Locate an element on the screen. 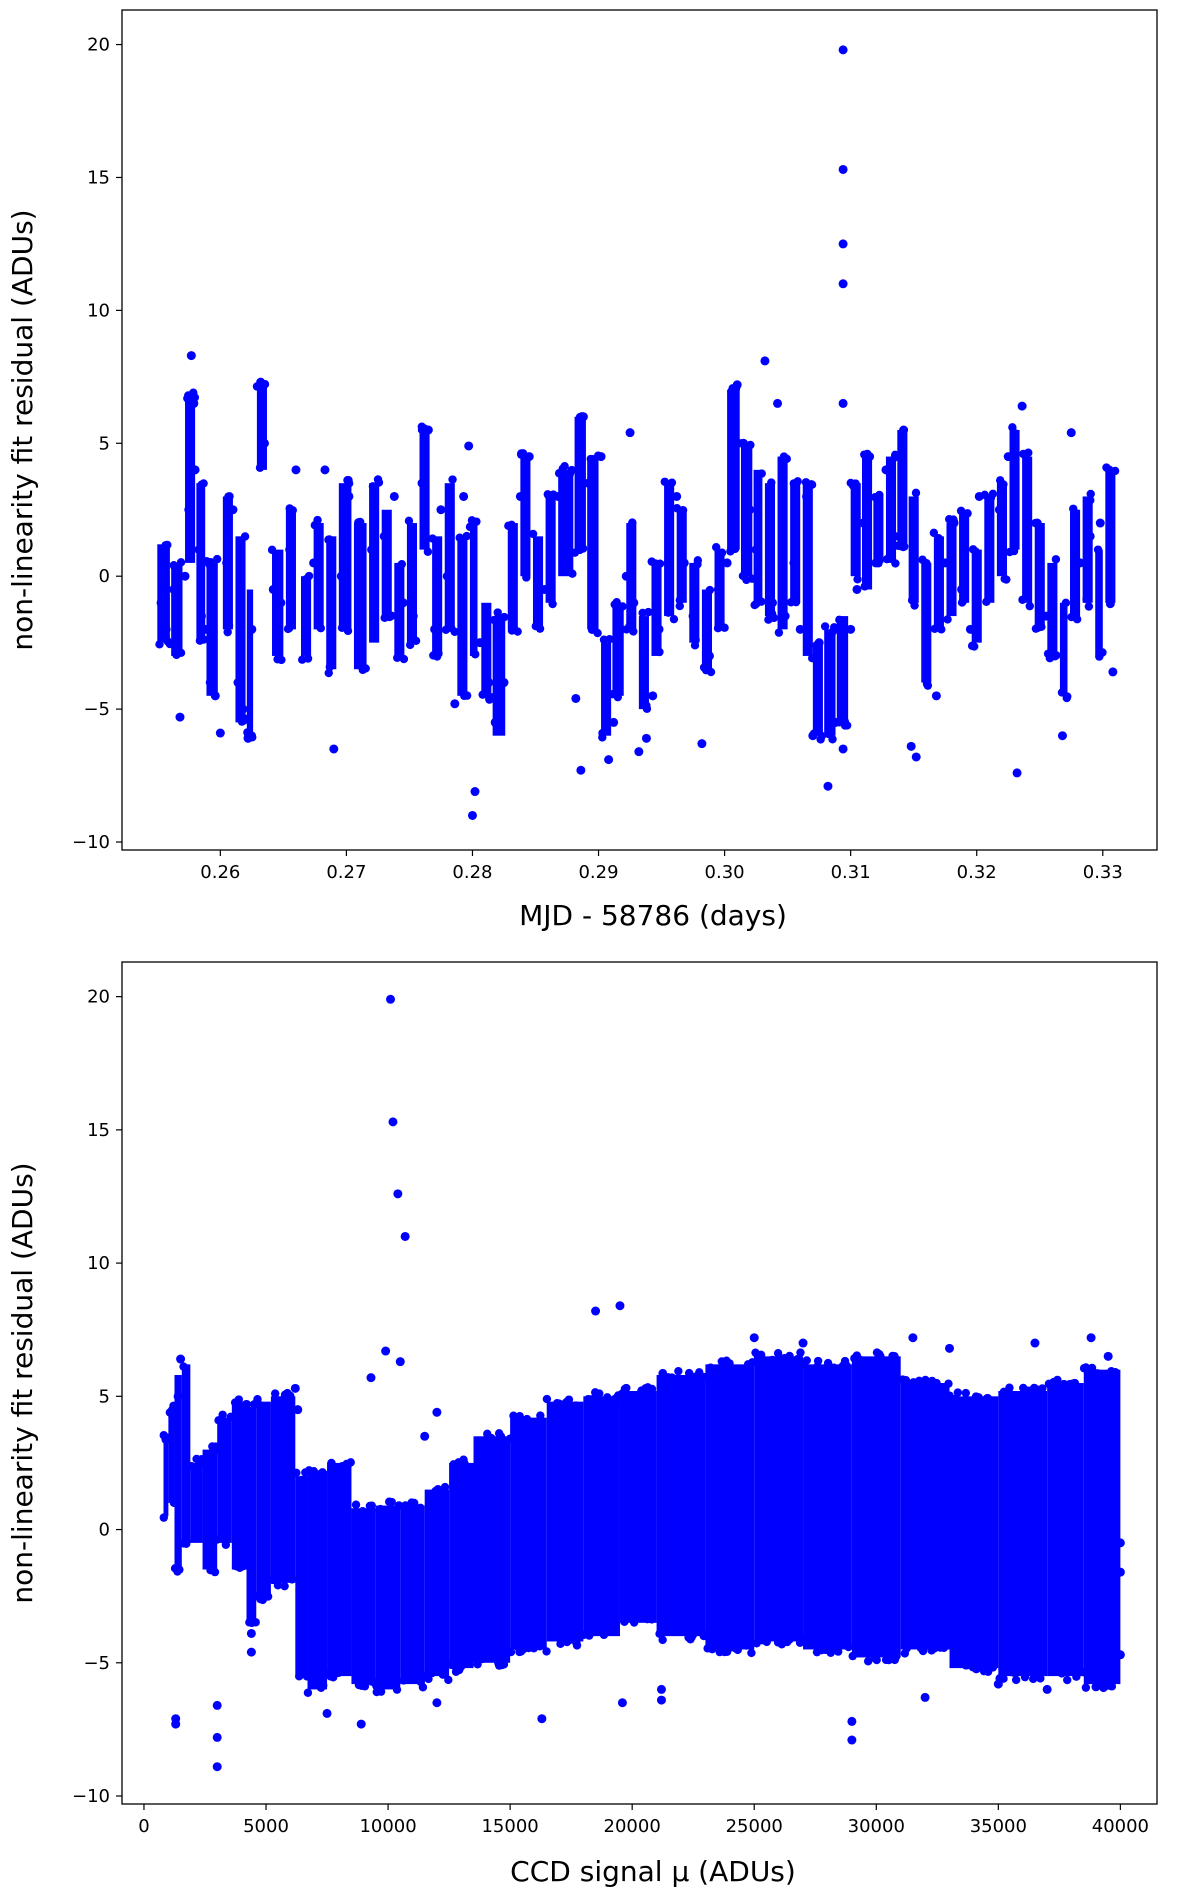  y-tick-label: 10 is located at coordinates (98, 1263).